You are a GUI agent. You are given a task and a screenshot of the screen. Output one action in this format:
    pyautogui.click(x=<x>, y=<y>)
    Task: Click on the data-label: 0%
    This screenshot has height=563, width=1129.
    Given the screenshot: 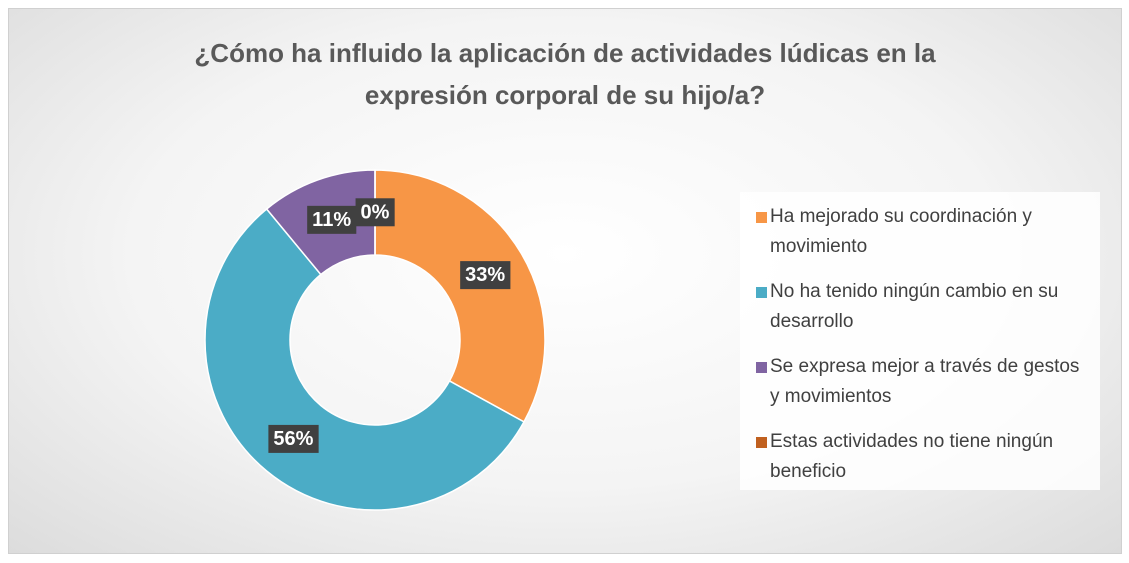 What is the action you would take?
    pyautogui.click(x=375, y=212)
    